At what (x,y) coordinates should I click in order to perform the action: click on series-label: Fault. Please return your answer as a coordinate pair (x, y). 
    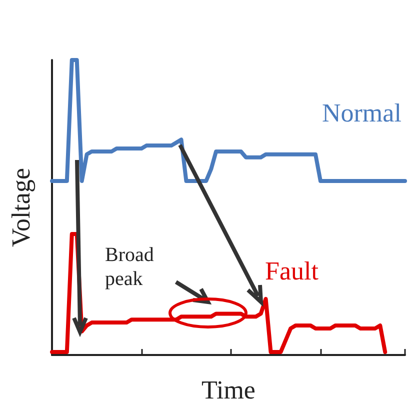
    Looking at the image, I should click on (292, 271).